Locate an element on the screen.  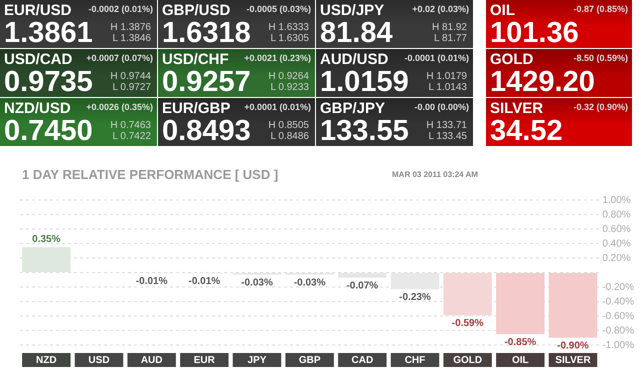
text: L 81.77 is located at coordinates (450, 38).